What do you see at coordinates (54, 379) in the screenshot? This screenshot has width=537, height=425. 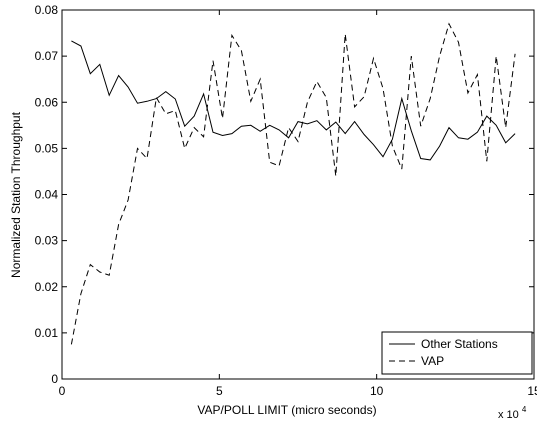 I see `y-tick-label: 0` at bounding box center [54, 379].